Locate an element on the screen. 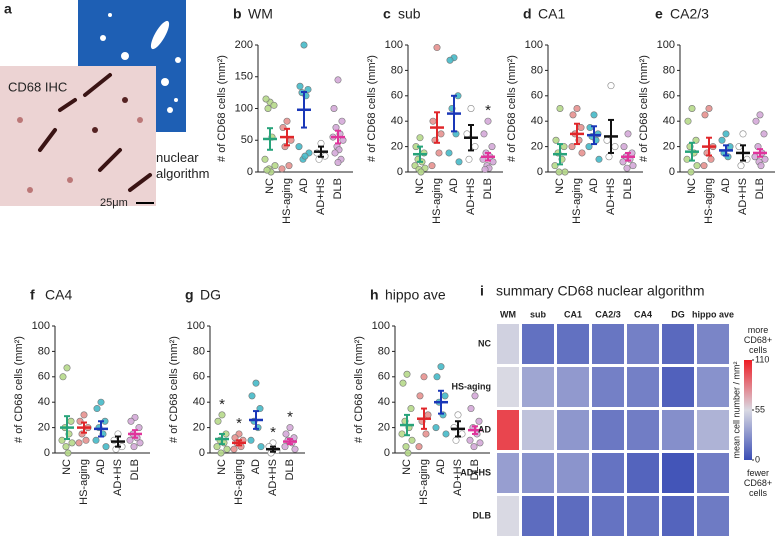 This screenshot has height=541, width=778. column-label: DG is located at coordinates (678, 314).